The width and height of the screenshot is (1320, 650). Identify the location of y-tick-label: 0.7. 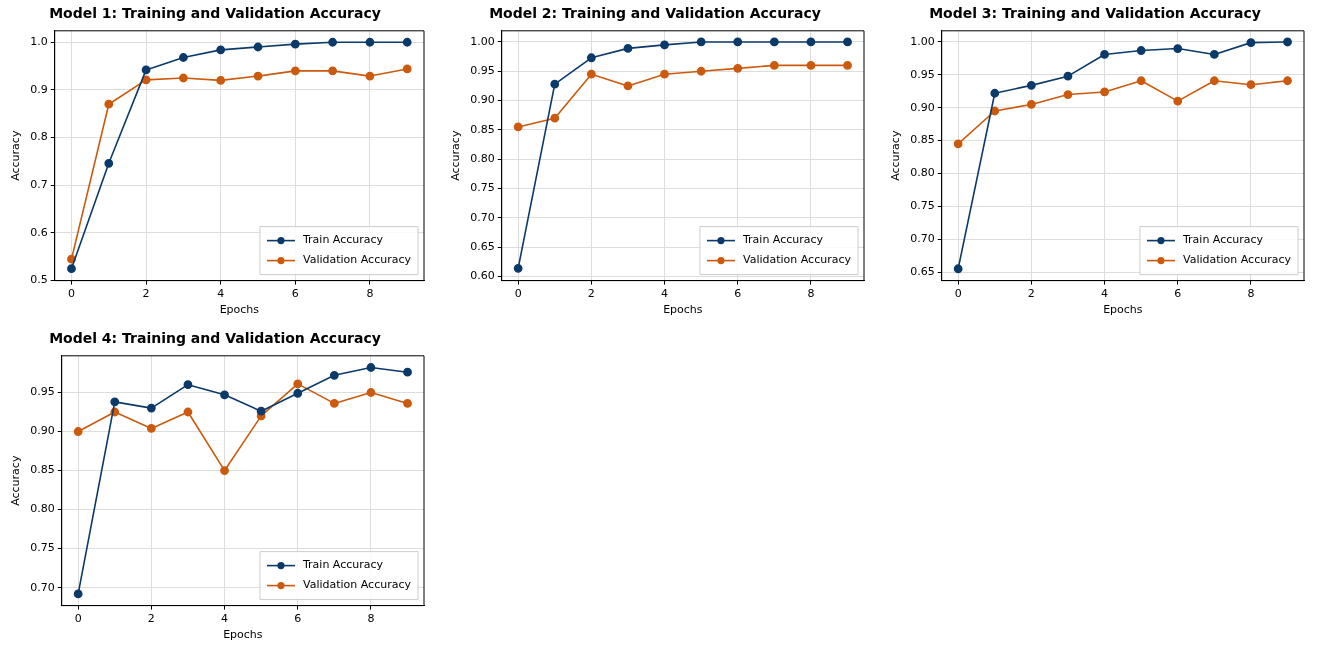
(39, 185).